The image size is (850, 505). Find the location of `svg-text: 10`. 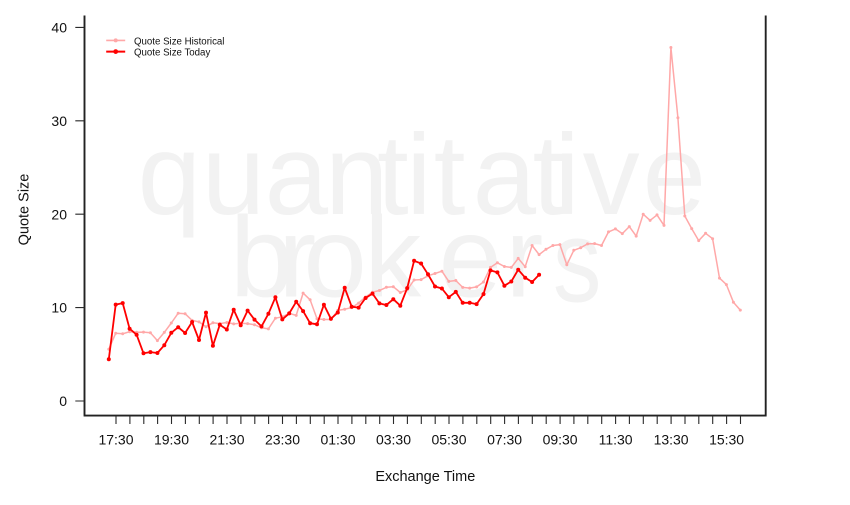

svg-text: 10 is located at coordinates (59, 308).